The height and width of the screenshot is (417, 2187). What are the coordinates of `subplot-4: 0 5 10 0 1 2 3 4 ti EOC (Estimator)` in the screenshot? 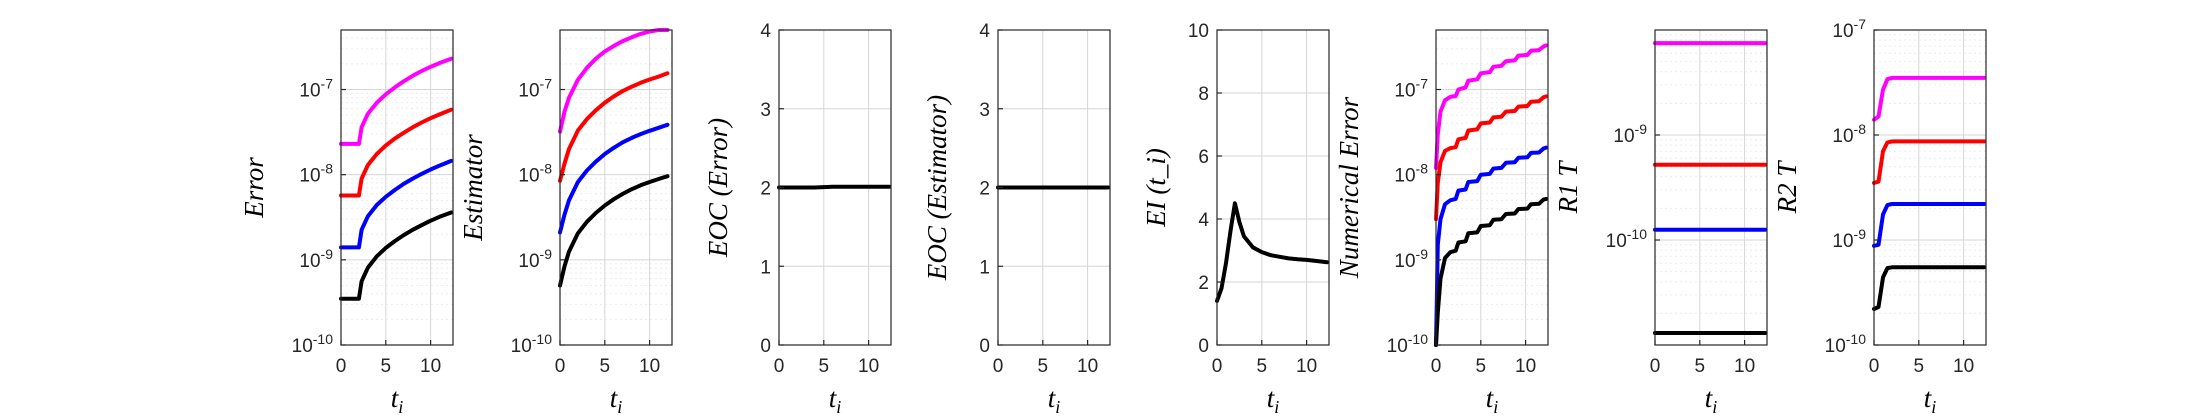 It's located at (1016, 219).